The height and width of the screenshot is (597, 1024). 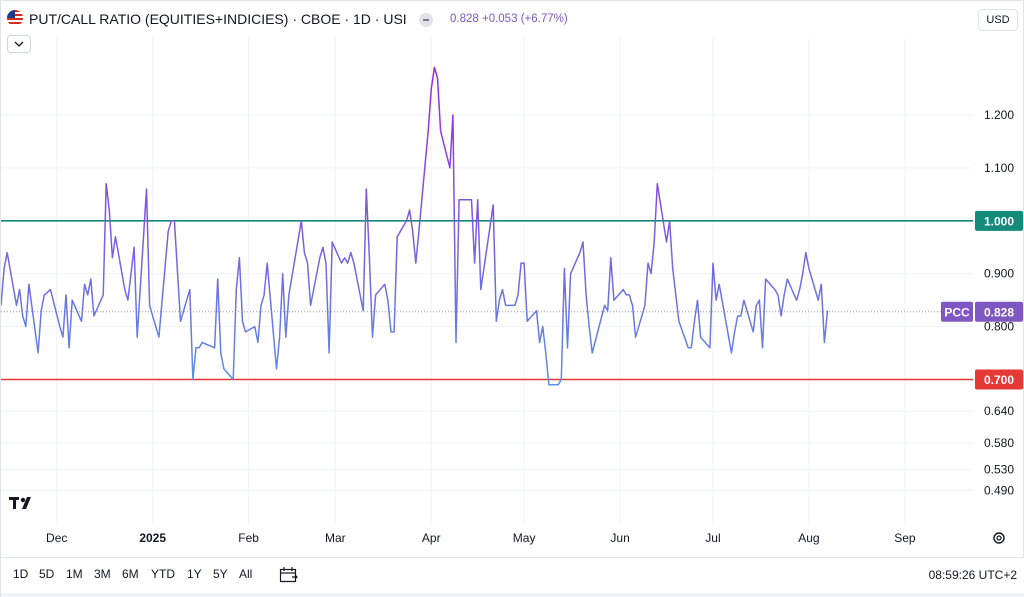 I want to click on y-tick-label: 0.640, so click(x=999, y=411).